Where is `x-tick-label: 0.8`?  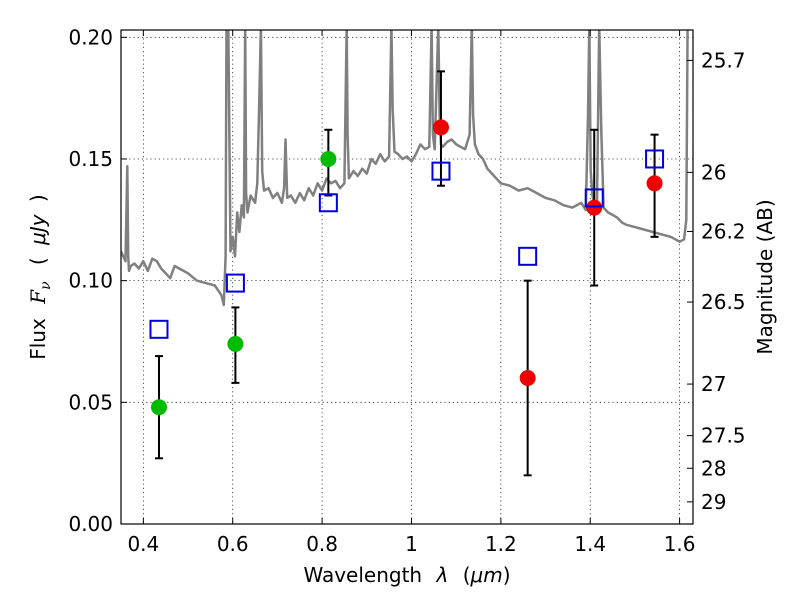 x-tick-label: 0.8 is located at coordinates (322, 544).